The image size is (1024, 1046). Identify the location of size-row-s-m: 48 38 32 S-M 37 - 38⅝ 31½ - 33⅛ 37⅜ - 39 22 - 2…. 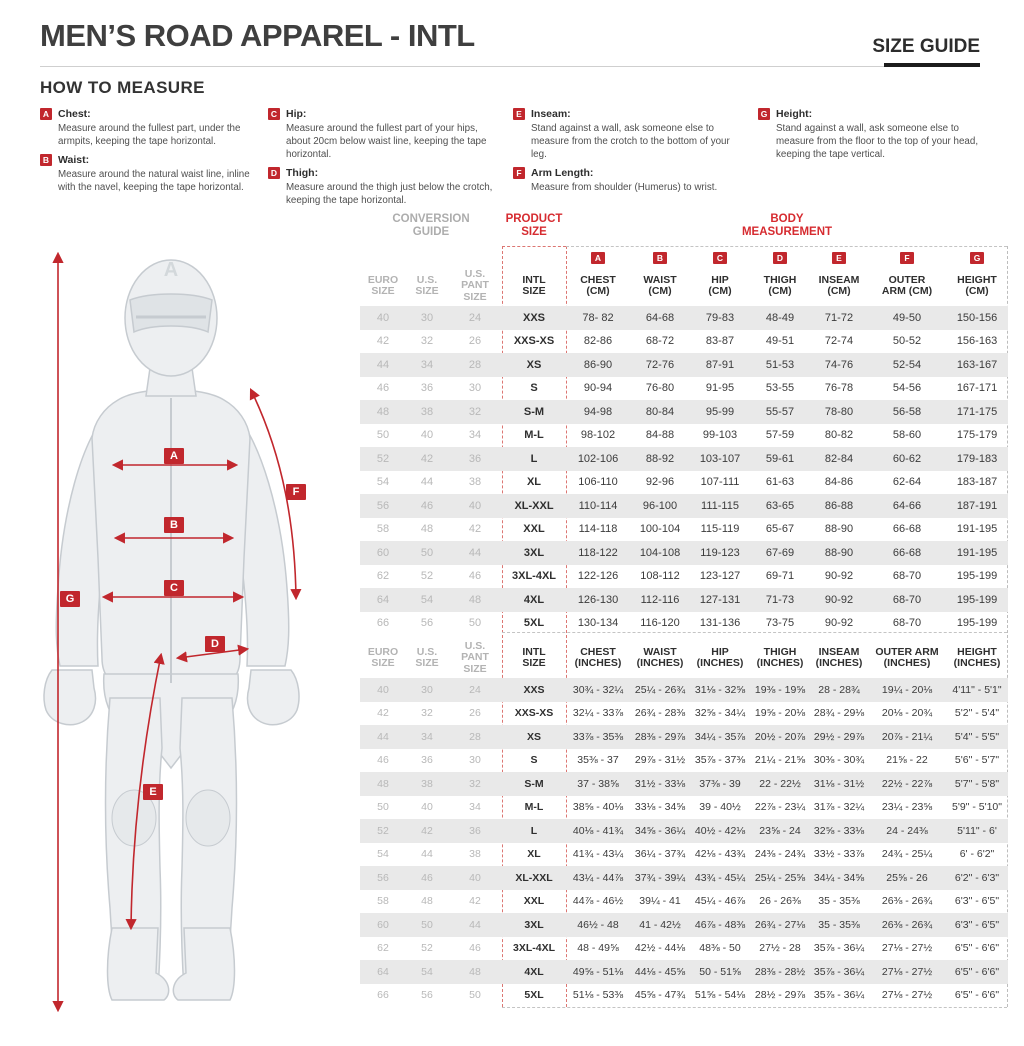
(684, 784).